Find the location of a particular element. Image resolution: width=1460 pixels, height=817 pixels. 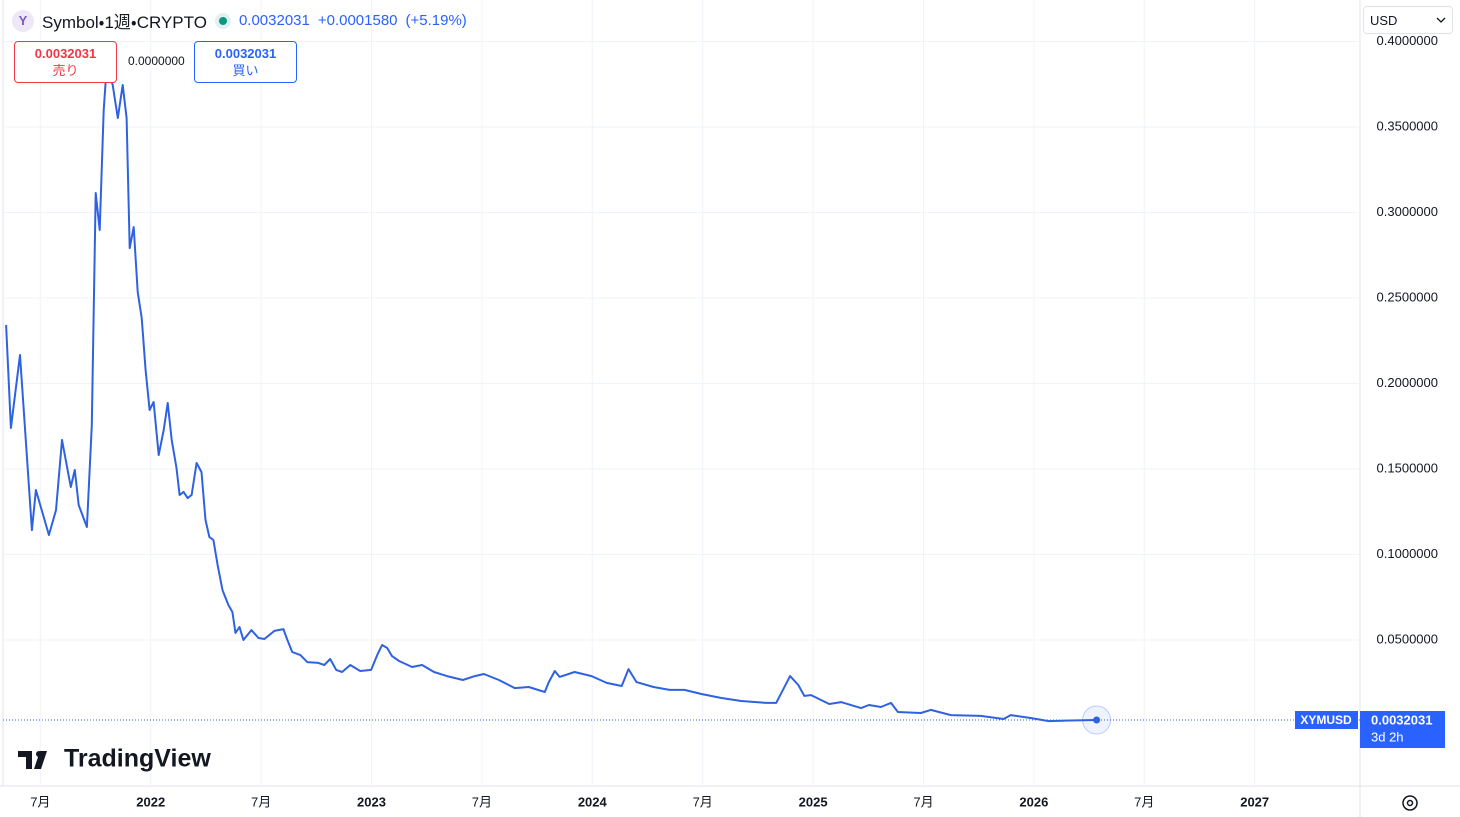

last-point is located at coordinates (1097, 720).